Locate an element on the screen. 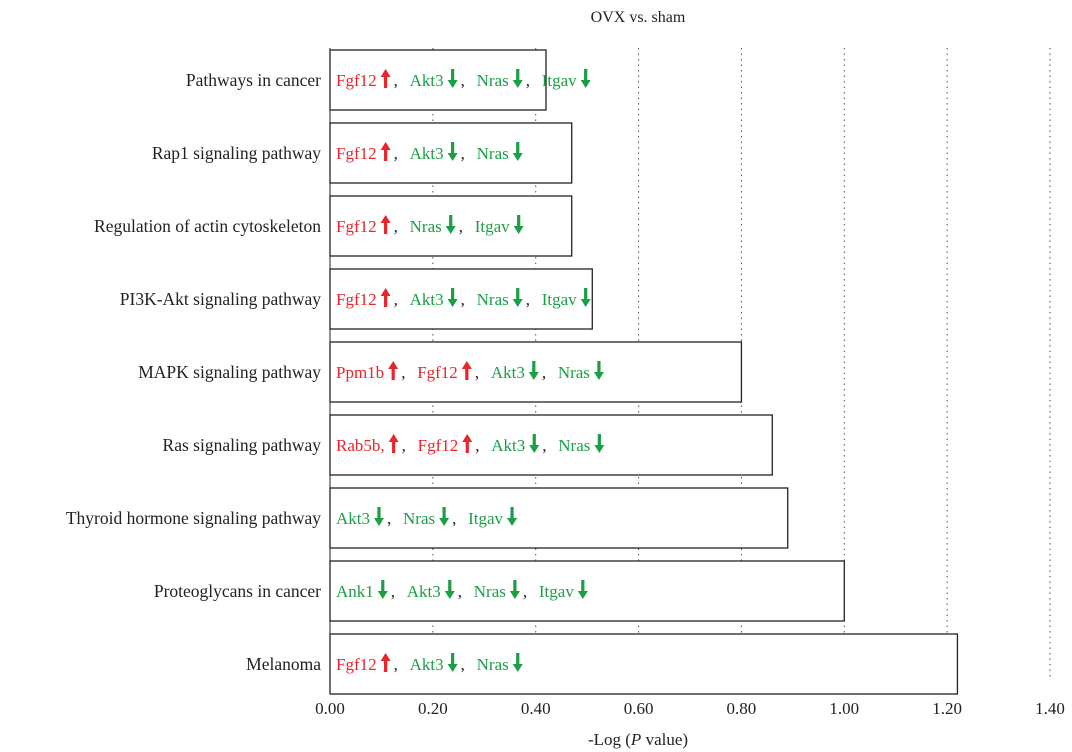 The image size is (1072, 752). x-tick-labels: 0.00 0.20 0.40 0.60 0.80 1.00 1.20 1.40 is located at coordinates (690, 708).